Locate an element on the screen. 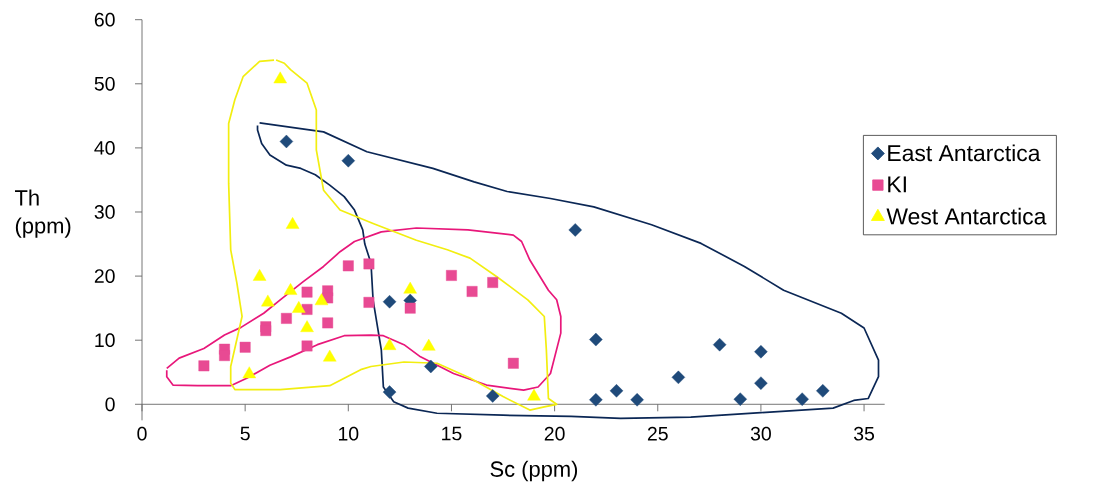 This screenshot has height=491, width=1093. x-tick-label: 0 is located at coordinates (142, 433).